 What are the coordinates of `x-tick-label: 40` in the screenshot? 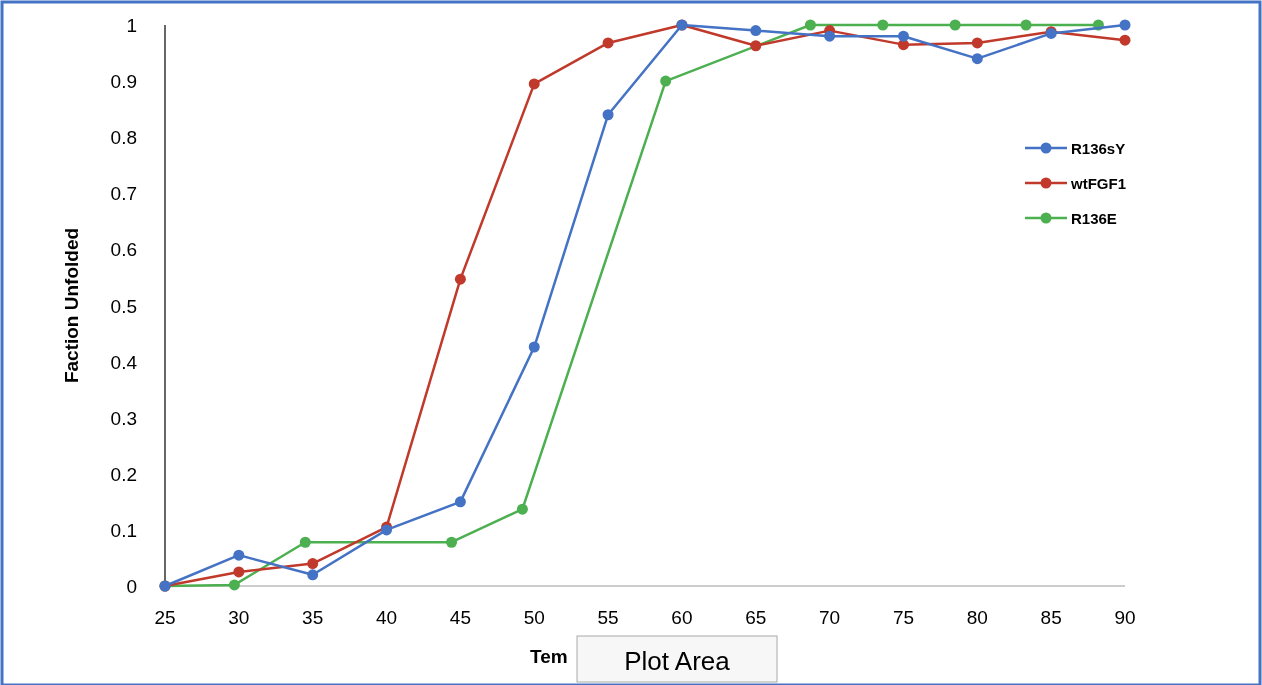 It's located at (386, 617).